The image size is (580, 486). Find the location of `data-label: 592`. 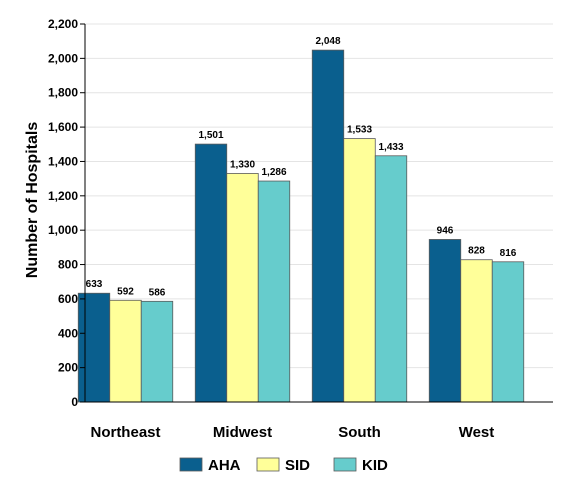

data-label: 592 is located at coordinates (125, 291).